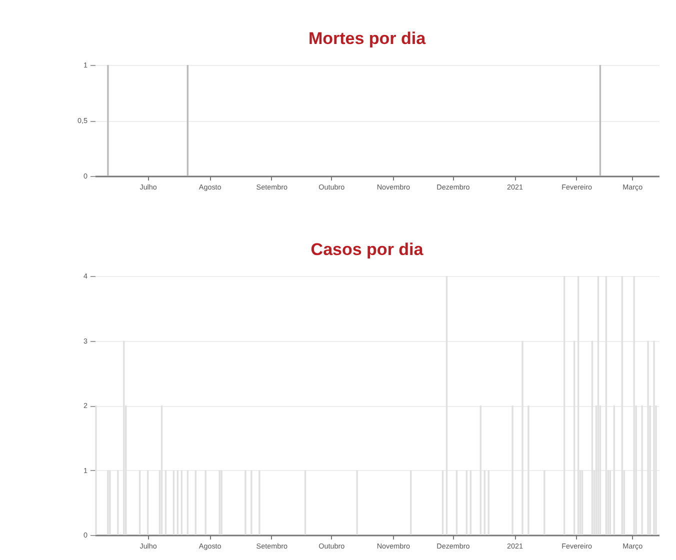 The image size is (676, 560). I want to click on chart-title: Mortes por dia, so click(367, 38).